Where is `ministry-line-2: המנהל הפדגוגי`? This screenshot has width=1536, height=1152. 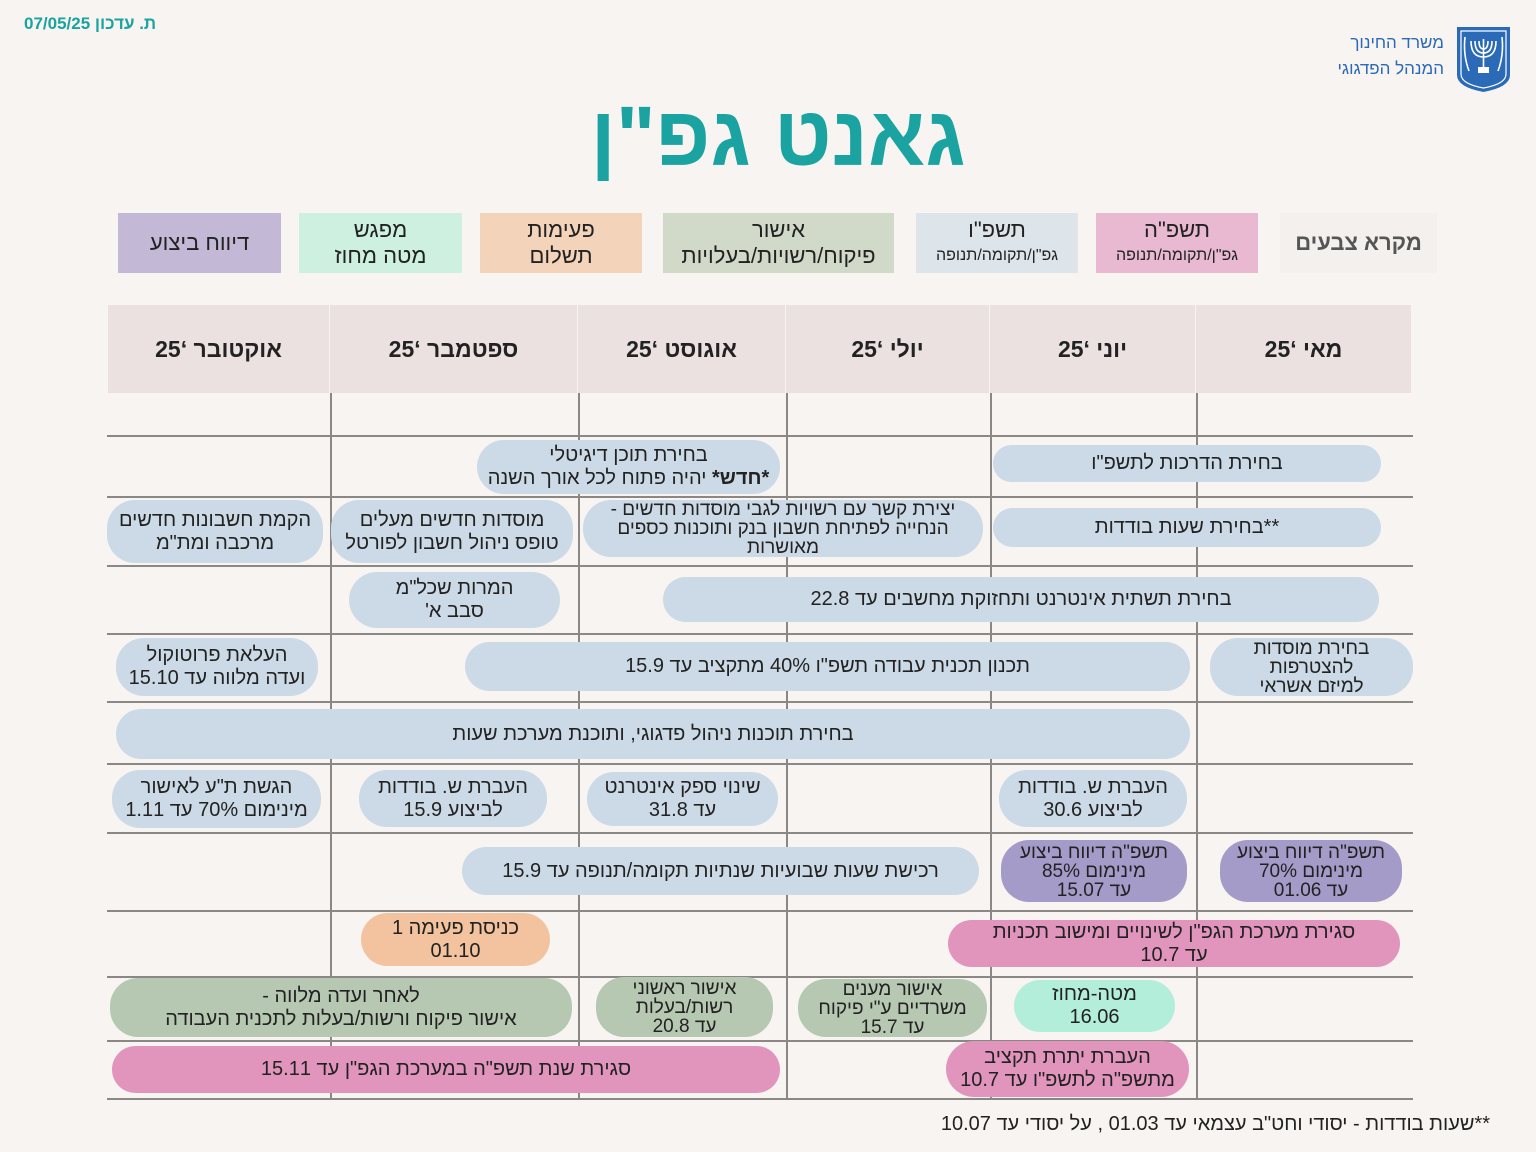 ministry-line-2: המנהל הפדגוגי is located at coordinates (1391, 68).